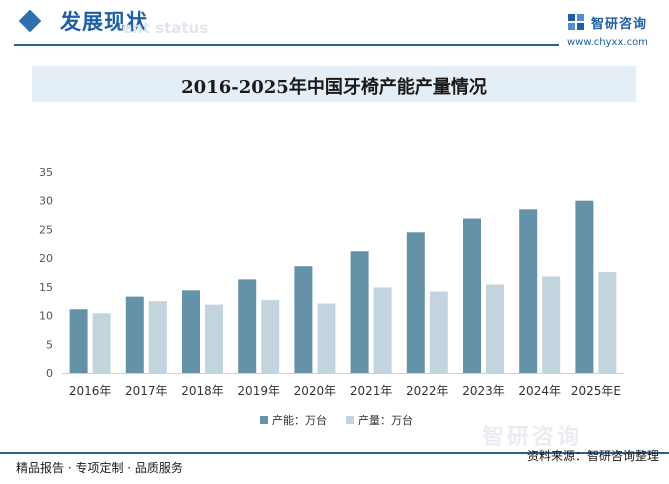 The width and height of the screenshot is (669, 484). What do you see at coordinates (385, 420) in the screenshot?
I see `legend-label: 产量：万台` at bounding box center [385, 420].